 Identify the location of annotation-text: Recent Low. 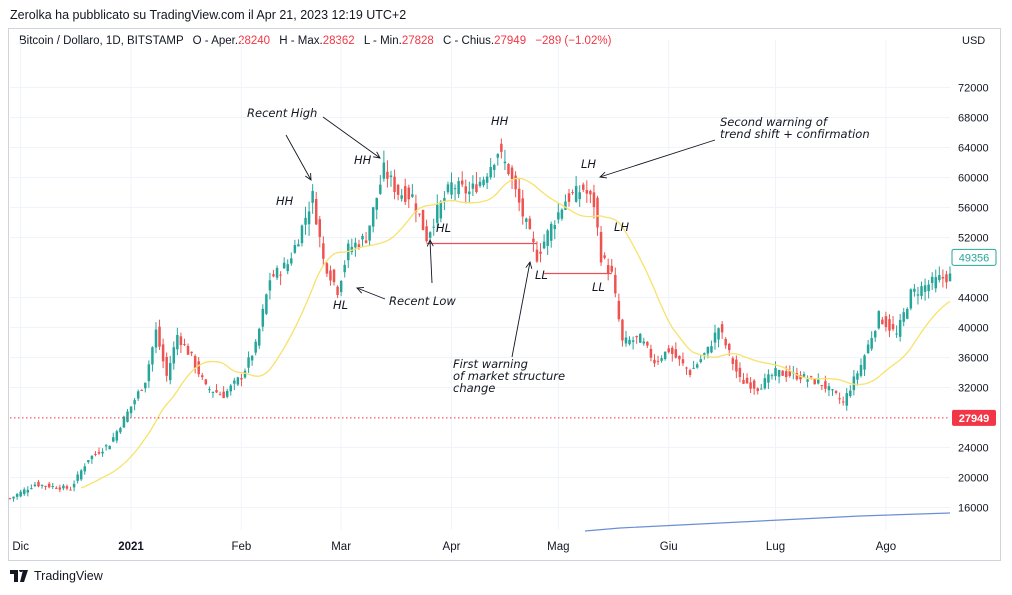
(422, 301).